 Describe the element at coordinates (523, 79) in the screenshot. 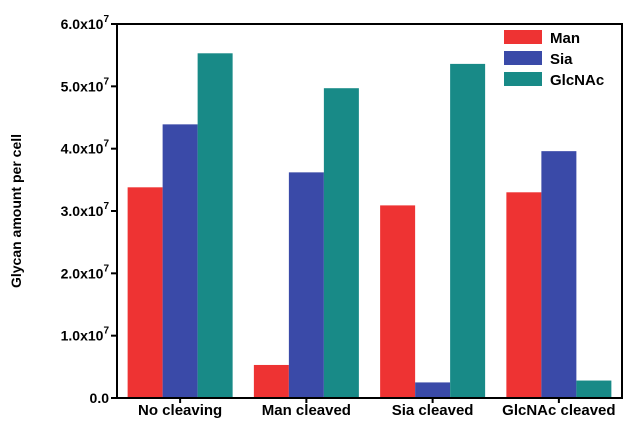

I see `legend-swatch-glcnac` at that location.